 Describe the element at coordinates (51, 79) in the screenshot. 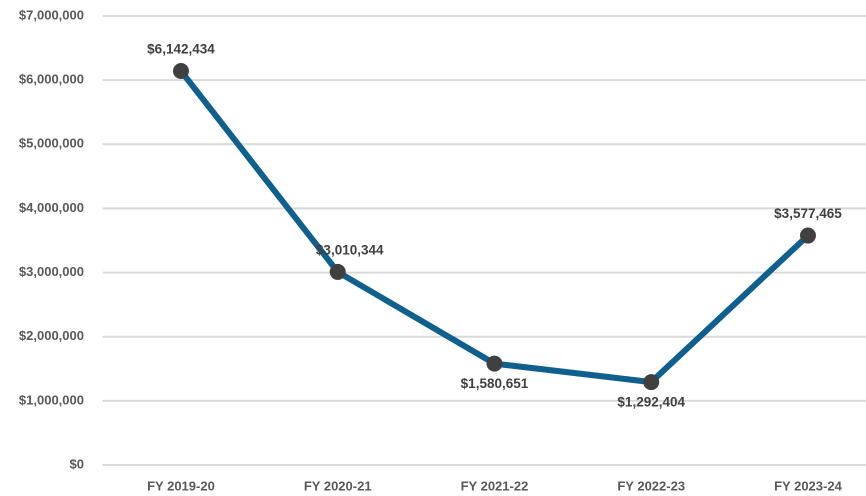

I see `y-tick-label: $6,000,000` at that location.